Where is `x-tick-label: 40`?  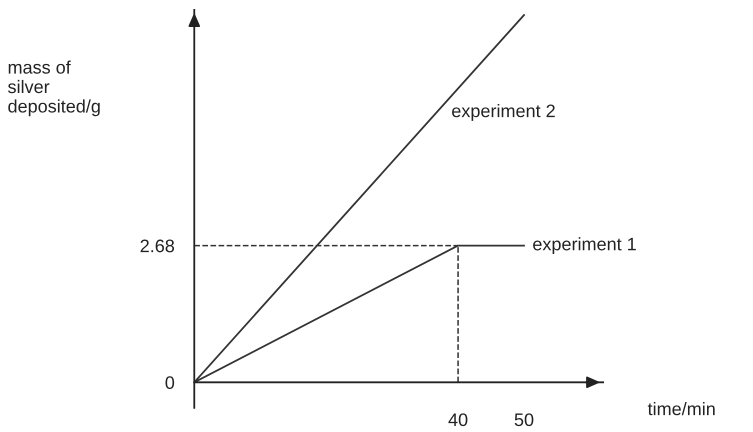 x-tick-label: 40 is located at coordinates (458, 419).